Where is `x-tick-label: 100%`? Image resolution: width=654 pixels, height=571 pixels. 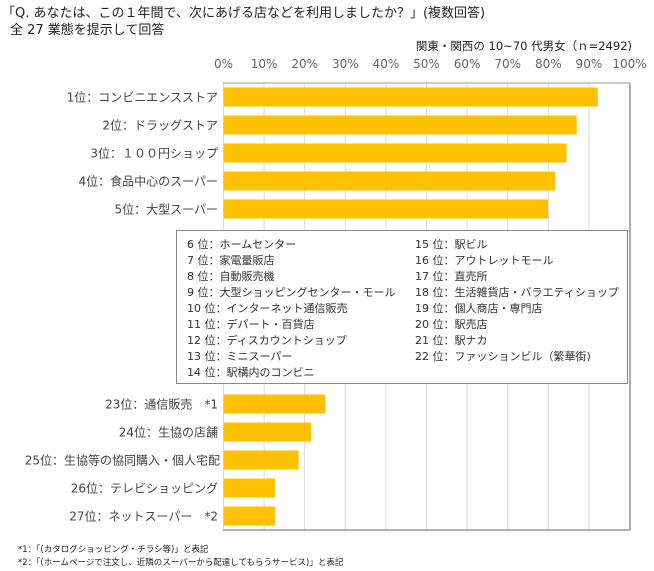
x-tick-label: 100% is located at coordinates (629, 64).